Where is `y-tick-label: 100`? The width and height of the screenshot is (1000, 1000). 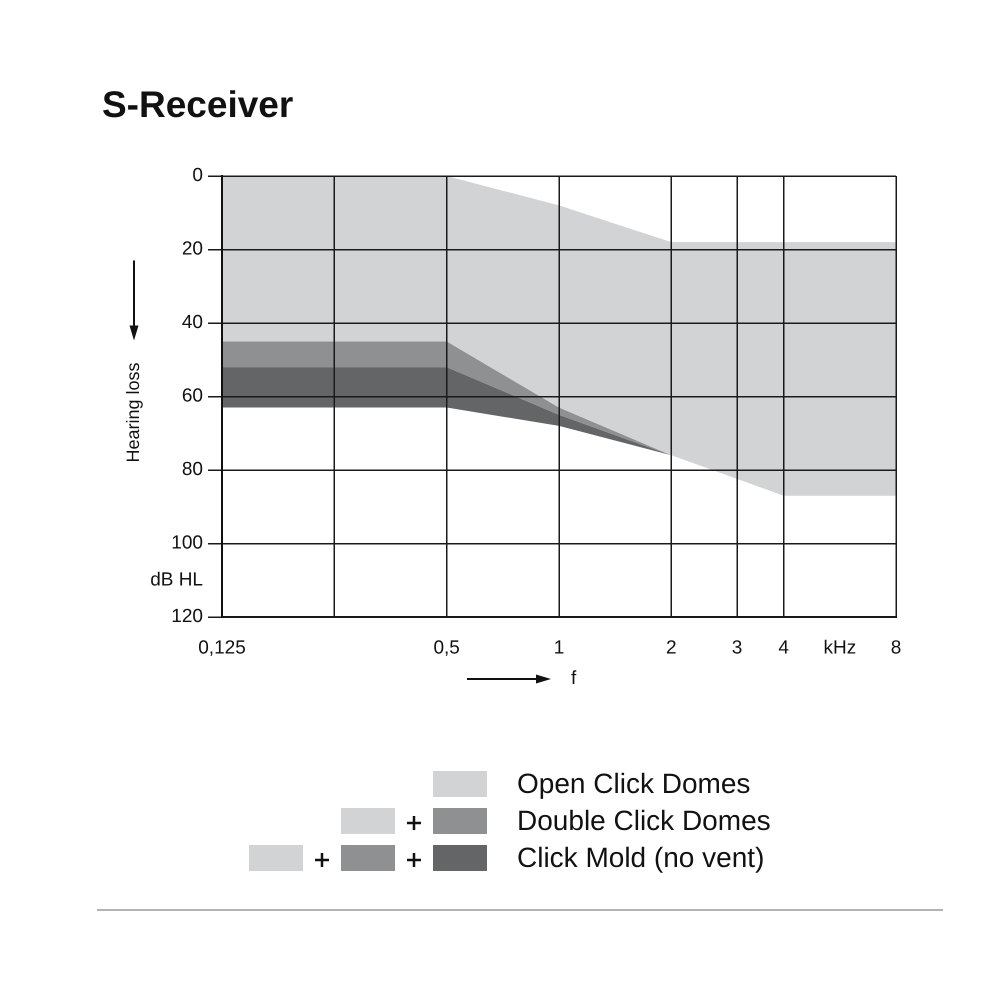 y-tick-label: 100 is located at coordinates (187, 543).